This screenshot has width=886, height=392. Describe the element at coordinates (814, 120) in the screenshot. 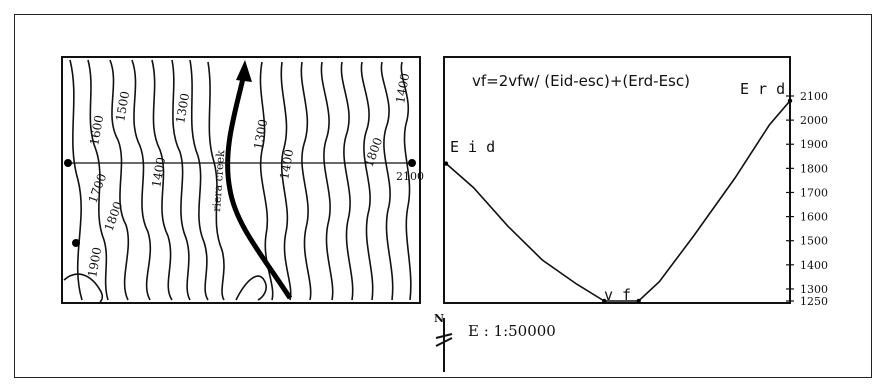

I see `y-tick-label: 2000` at that location.